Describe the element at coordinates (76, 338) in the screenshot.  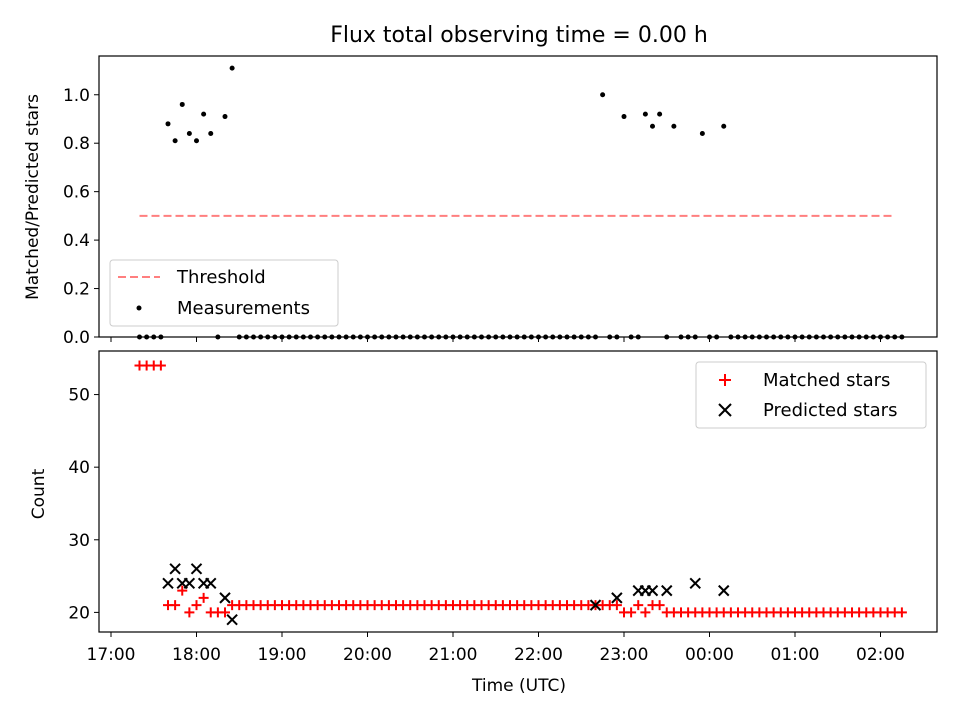
I see `top-y-tick-label: 0.0` at that location.